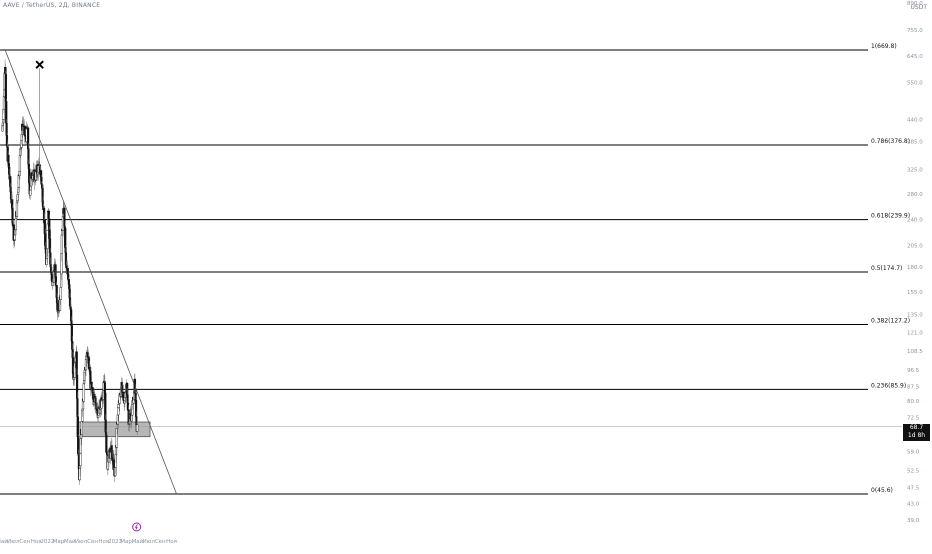 The height and width of the screenshot is (554, 932). What do you see at coordinates (160, 542) in the screenshot?
I see `x-tick-label: Сен` at bounding box center [160, 542].